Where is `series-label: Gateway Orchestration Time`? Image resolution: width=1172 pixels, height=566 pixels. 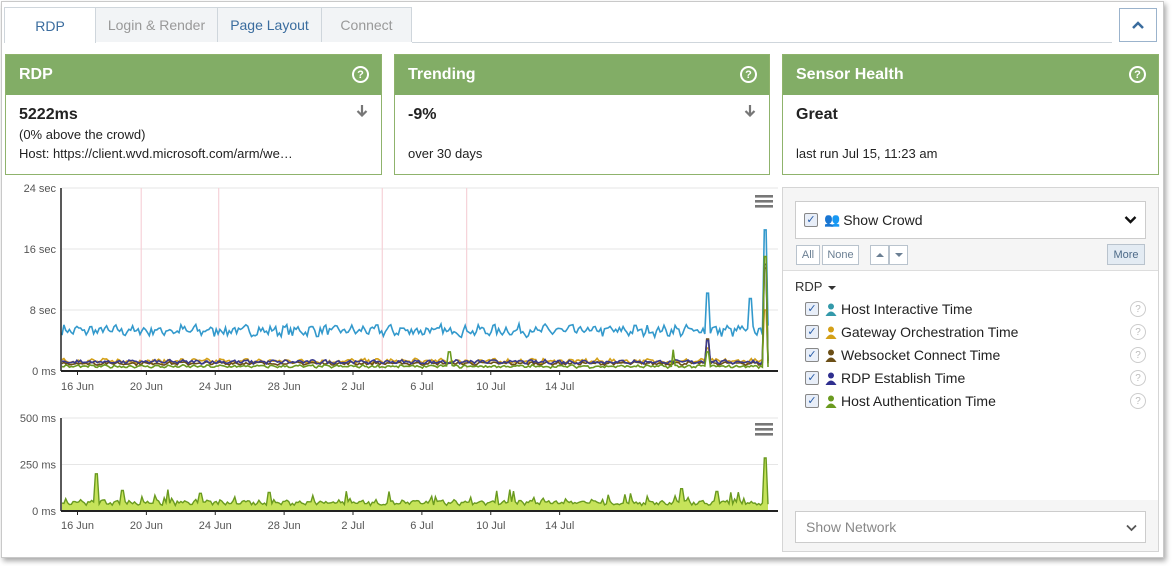 series-label: Gateway Orchestration Time is located at coordinates (930, 332).